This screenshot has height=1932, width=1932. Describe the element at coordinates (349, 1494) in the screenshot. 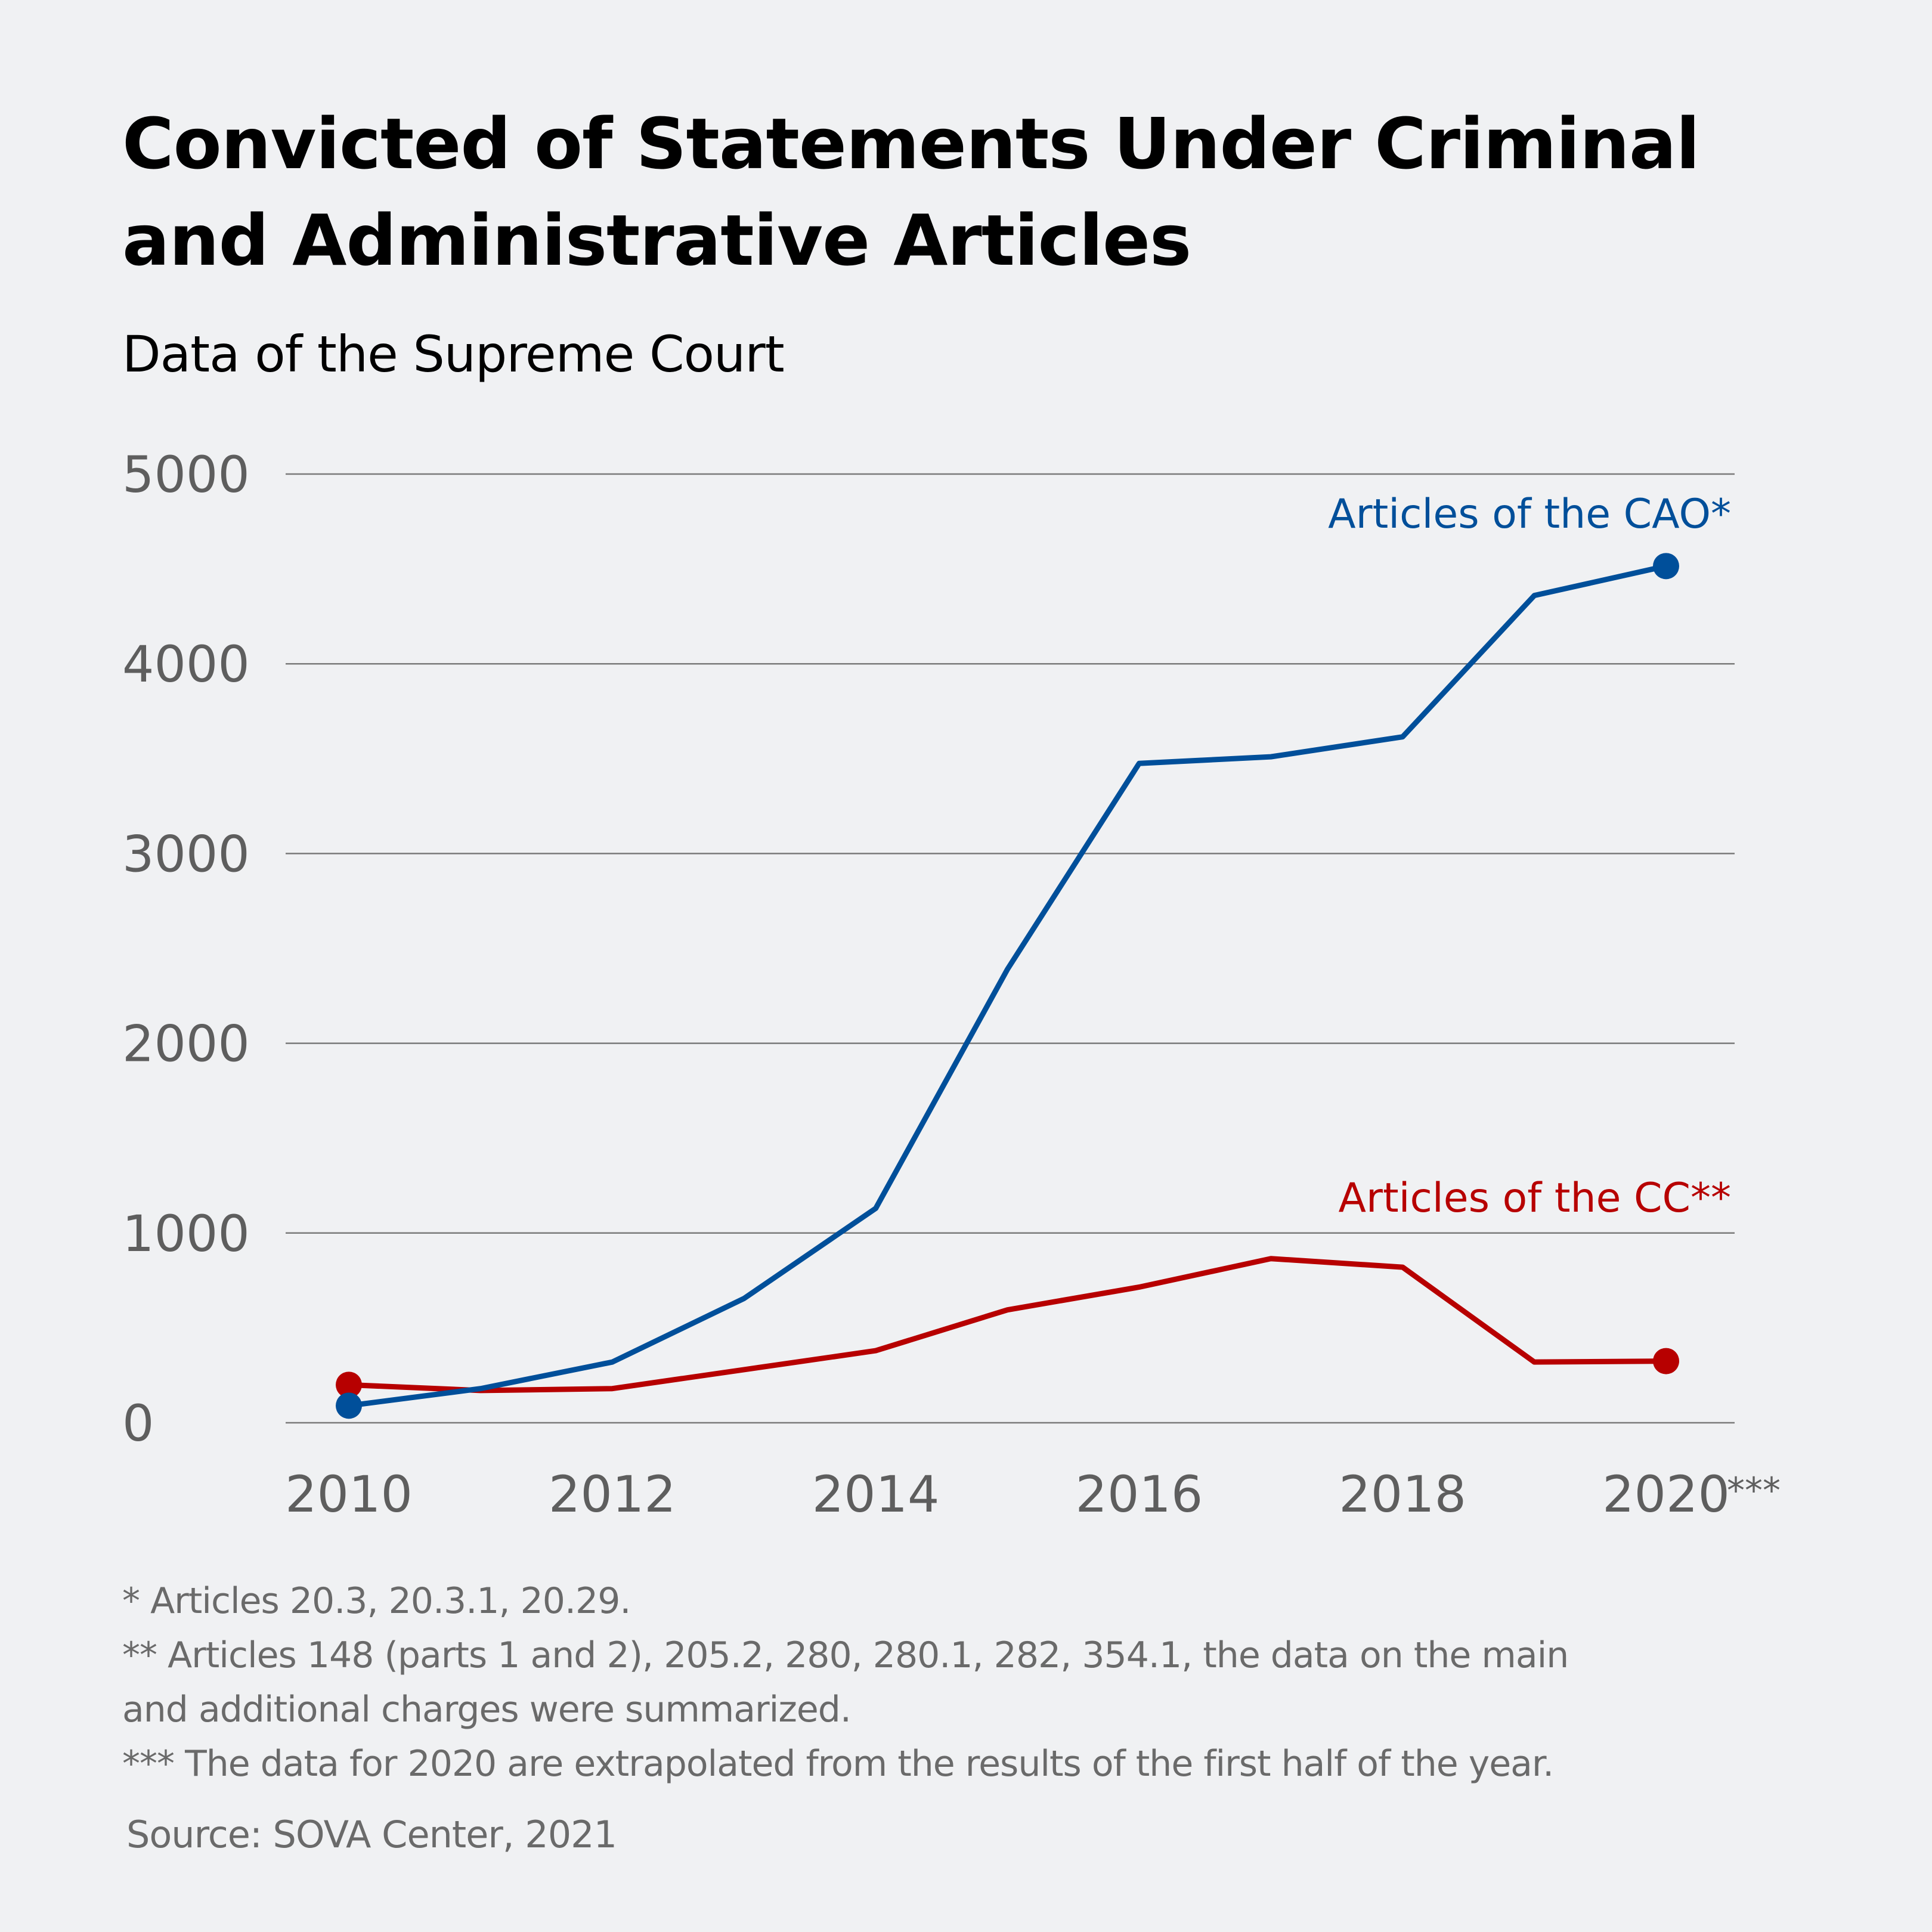

I see `x-tick-label: 2010` at that location.